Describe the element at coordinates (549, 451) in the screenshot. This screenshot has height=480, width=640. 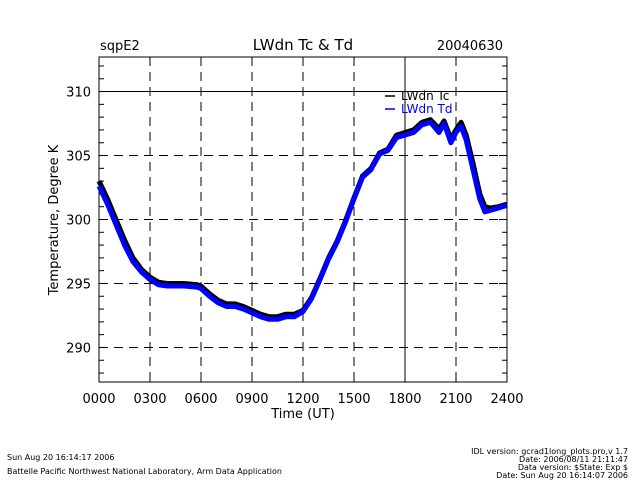
I see `footer-idl-version: IDL version: gcrad1long_plots.pro,v 1.7` at that location.